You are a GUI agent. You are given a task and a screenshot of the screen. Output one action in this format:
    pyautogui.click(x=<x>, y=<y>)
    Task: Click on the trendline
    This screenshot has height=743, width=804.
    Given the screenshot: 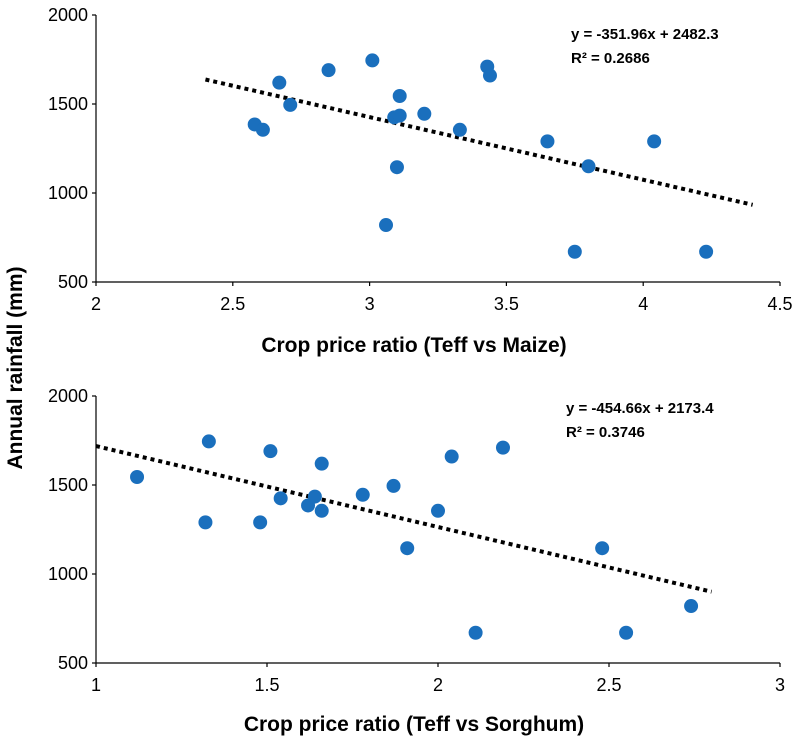 What is the action you would take?
    pyautogui.click(x=479, y=142)
    